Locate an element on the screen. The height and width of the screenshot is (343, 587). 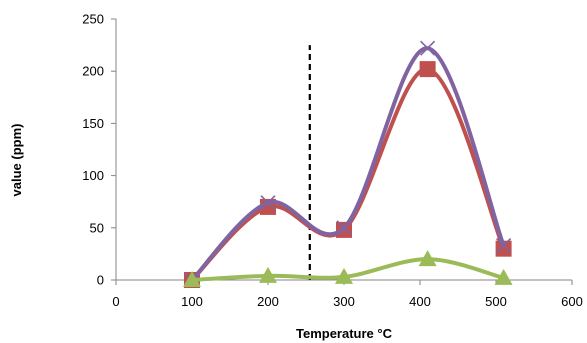
y-tick-label: 100 is located at coordinates (93, 175).